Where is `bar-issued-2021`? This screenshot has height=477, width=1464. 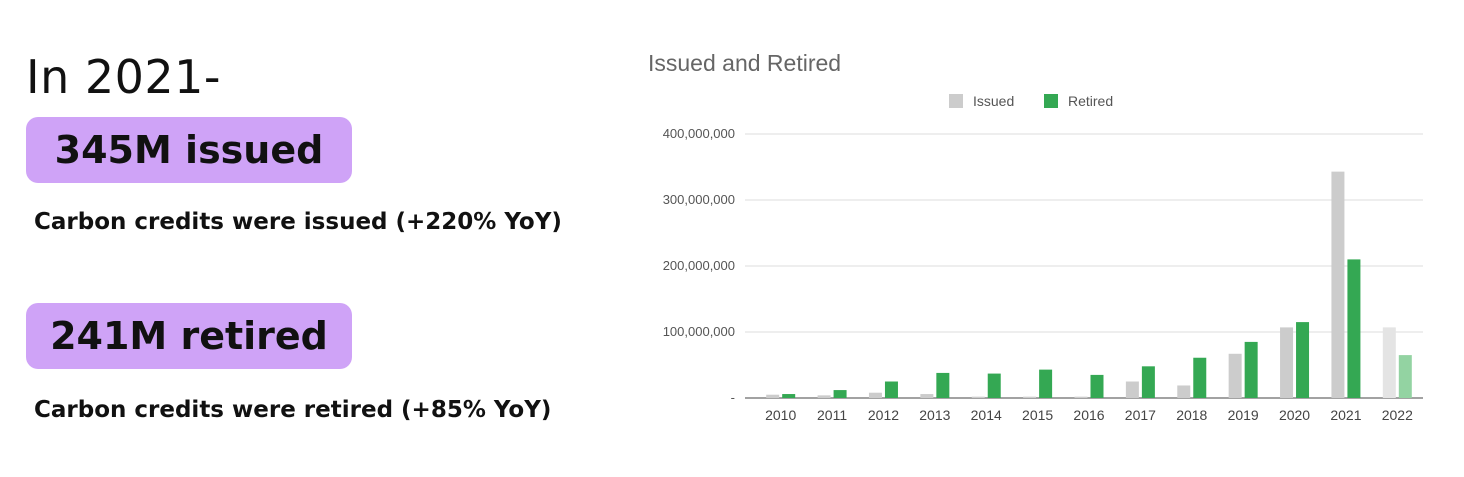
bar-issued-2021 is located at coordinates (1338, 284).